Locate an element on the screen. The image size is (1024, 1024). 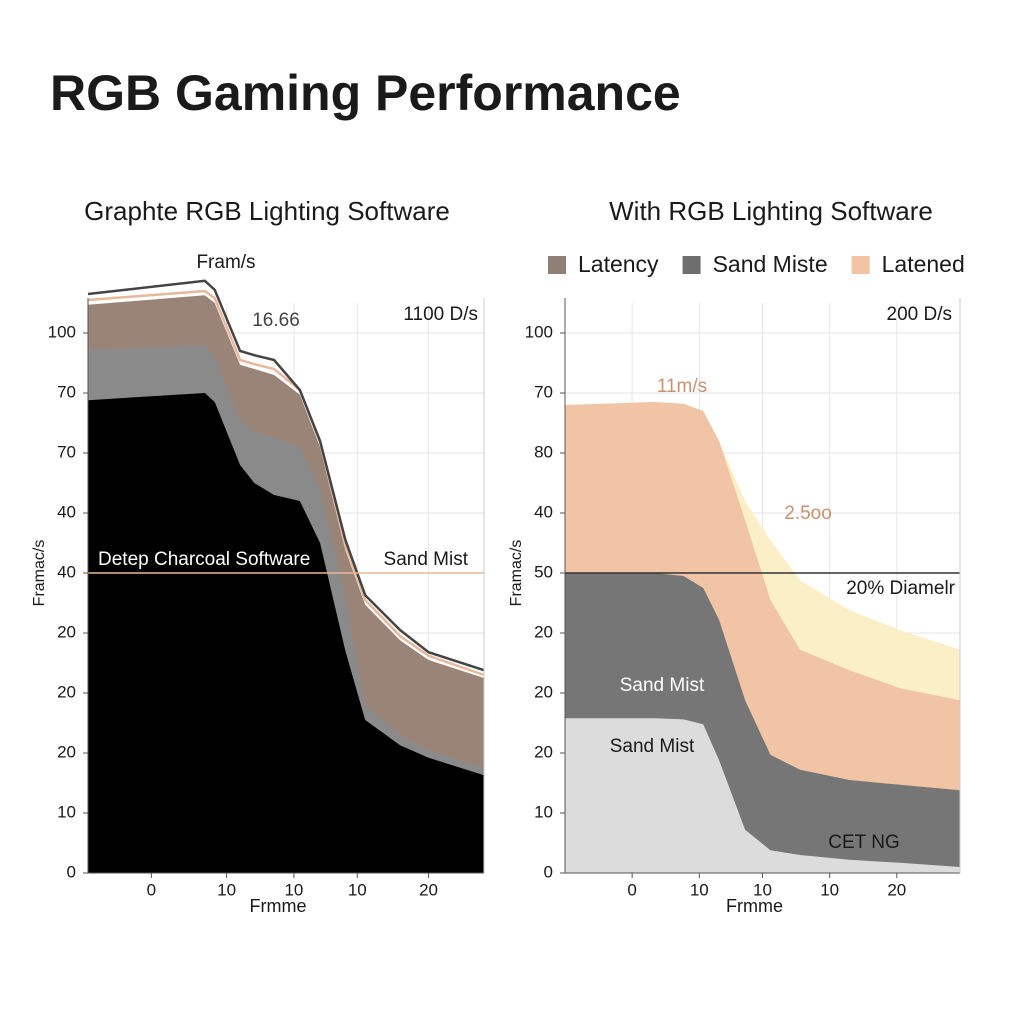
legend: Latency Sand Miste Latened is located at coordinates (756, 264).